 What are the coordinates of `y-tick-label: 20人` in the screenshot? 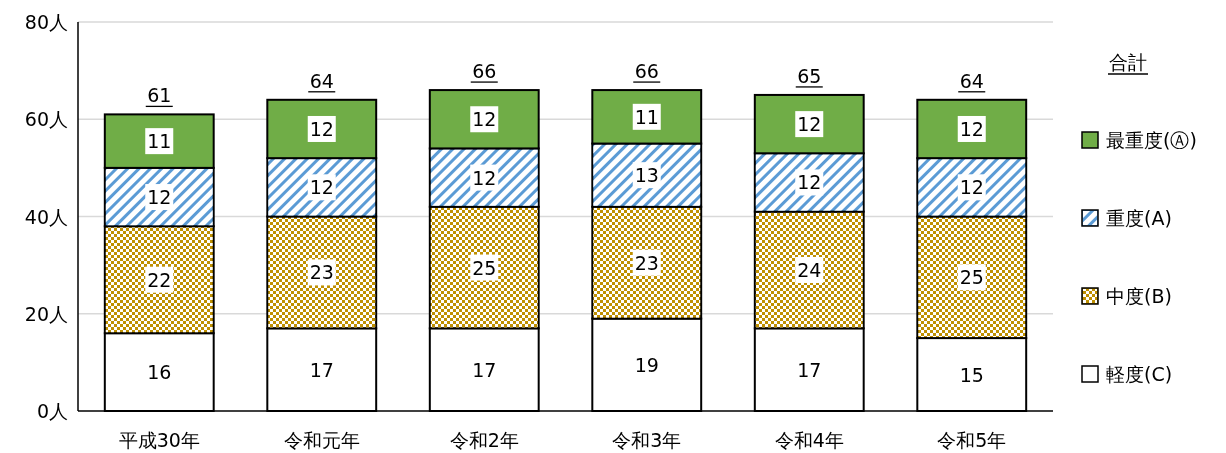 It's located at (46, 313).